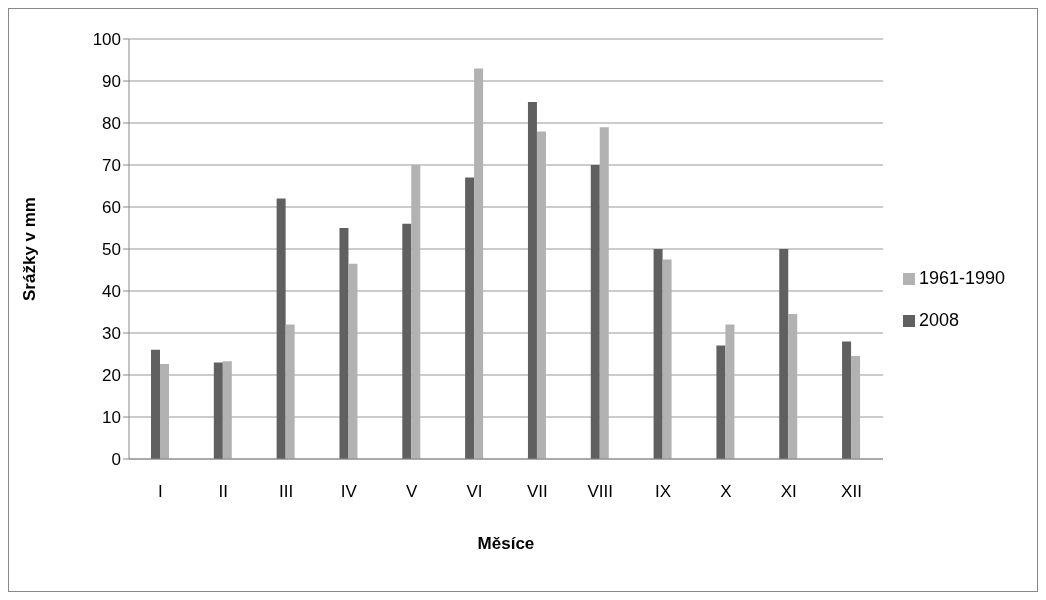 The height and width of the screenshot is (600, 1046). I want to click on legend-label: 2008, so click(938, 320).